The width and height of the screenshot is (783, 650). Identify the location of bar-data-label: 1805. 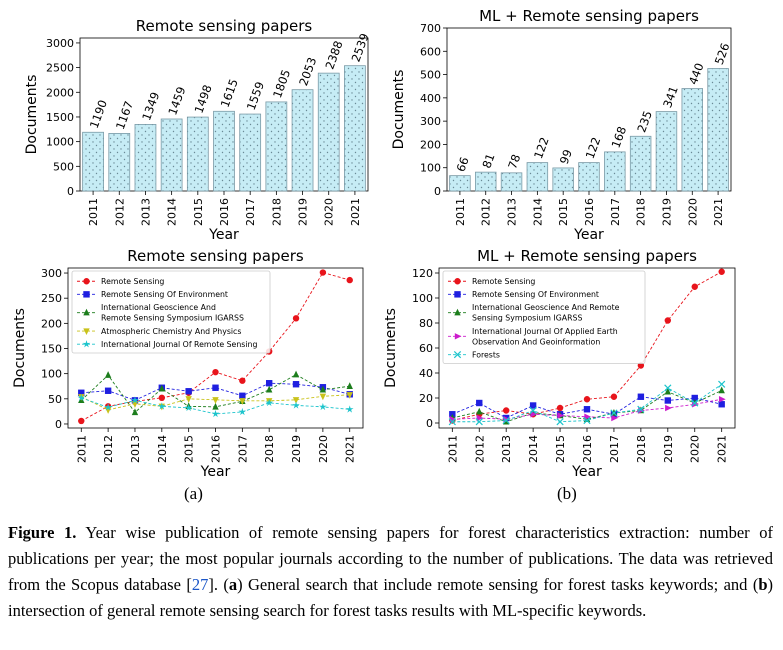
(281, 84).